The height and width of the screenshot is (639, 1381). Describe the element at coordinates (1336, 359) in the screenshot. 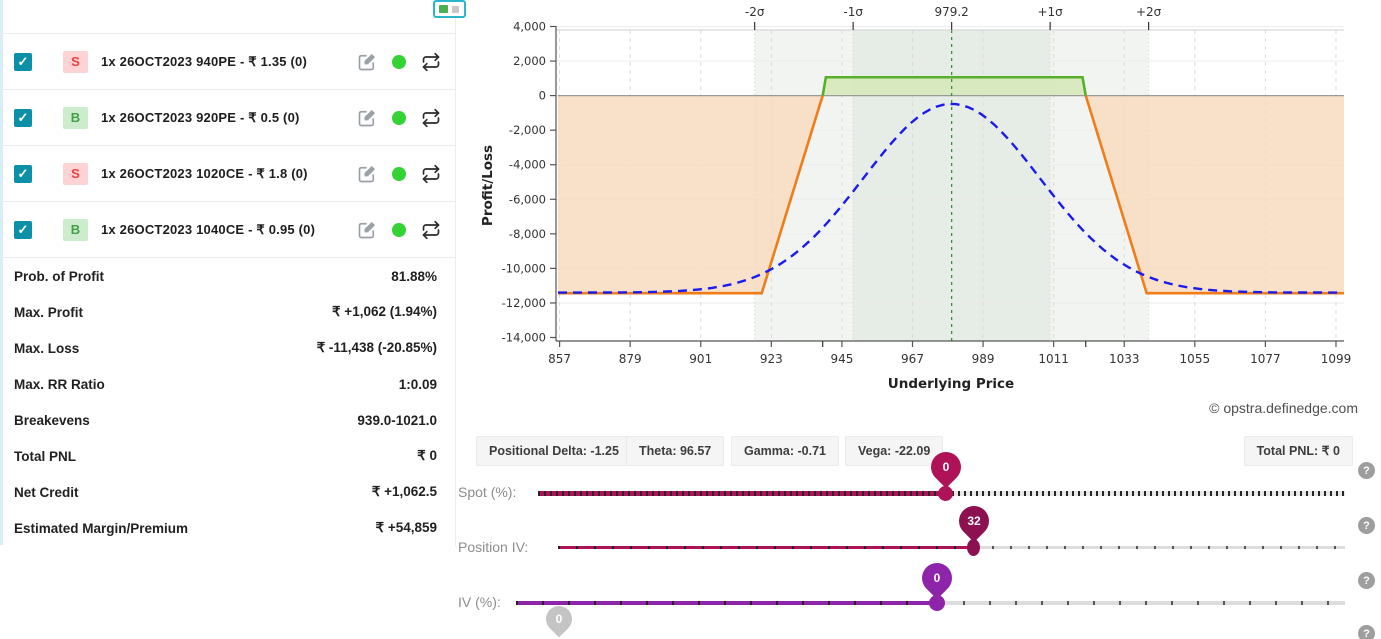

I see `svg-text: 1099` at that location.